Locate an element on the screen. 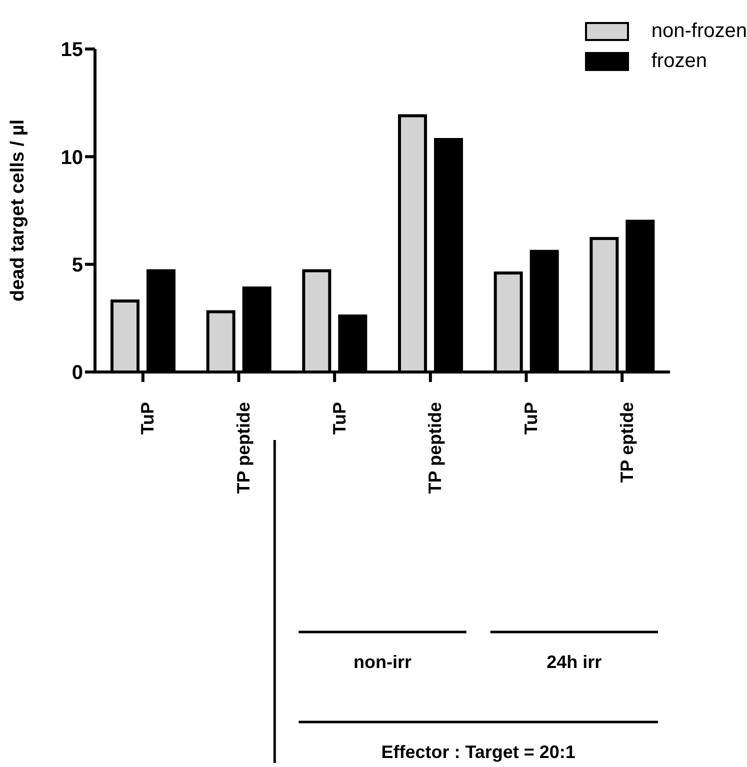 The height and width of the screenshot is (767, 747). y-tick-label: 5 is located at coordinates (77, 265).